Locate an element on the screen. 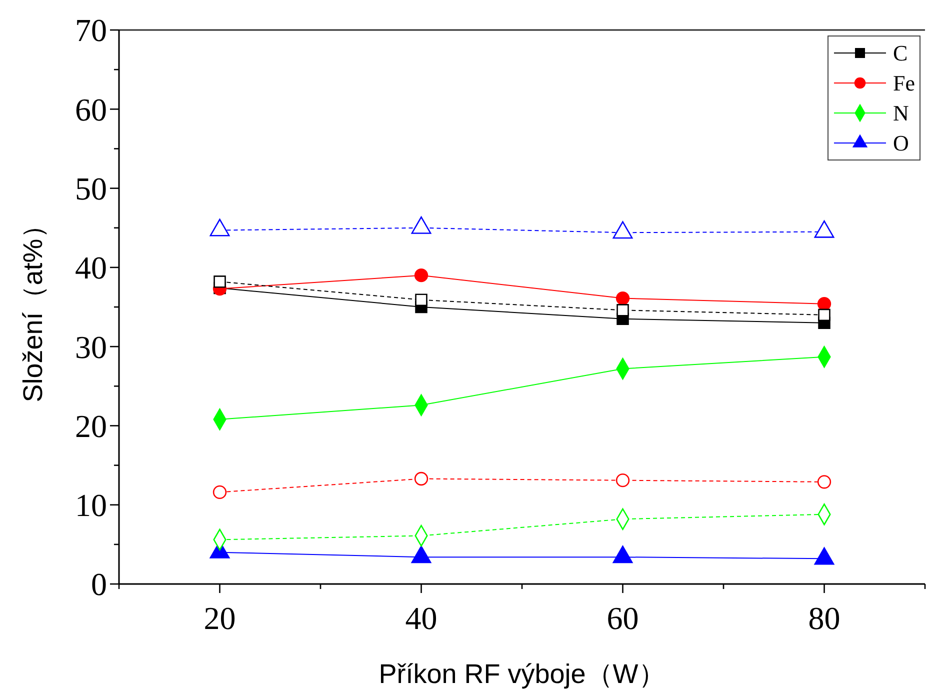 The height and width of the screenshot is (697, 935). y-tick-label: 40 is located at coordinates (91, 268).